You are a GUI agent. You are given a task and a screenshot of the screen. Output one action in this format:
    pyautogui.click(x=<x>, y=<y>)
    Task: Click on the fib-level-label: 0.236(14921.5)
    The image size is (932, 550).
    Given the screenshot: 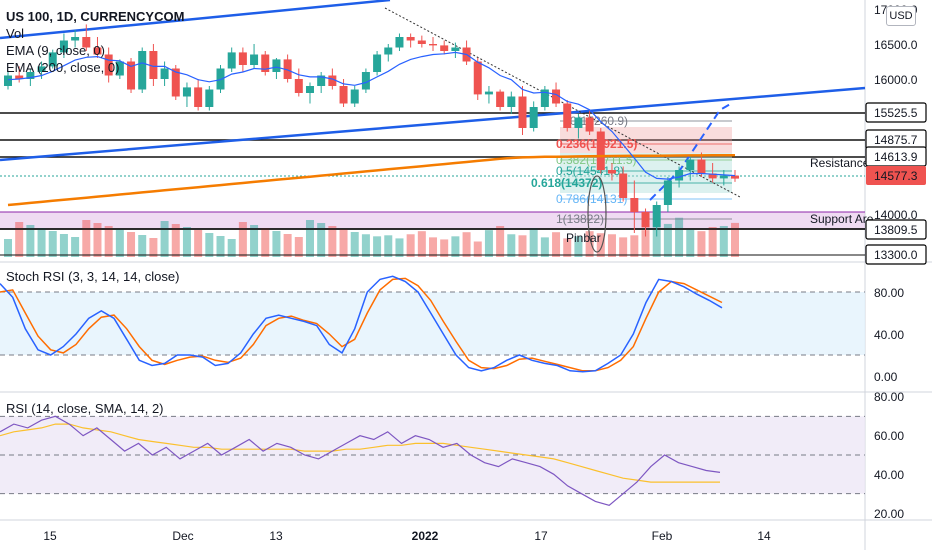 What is the action you would take?
    pyautogui.click(x=596, y=144)
    